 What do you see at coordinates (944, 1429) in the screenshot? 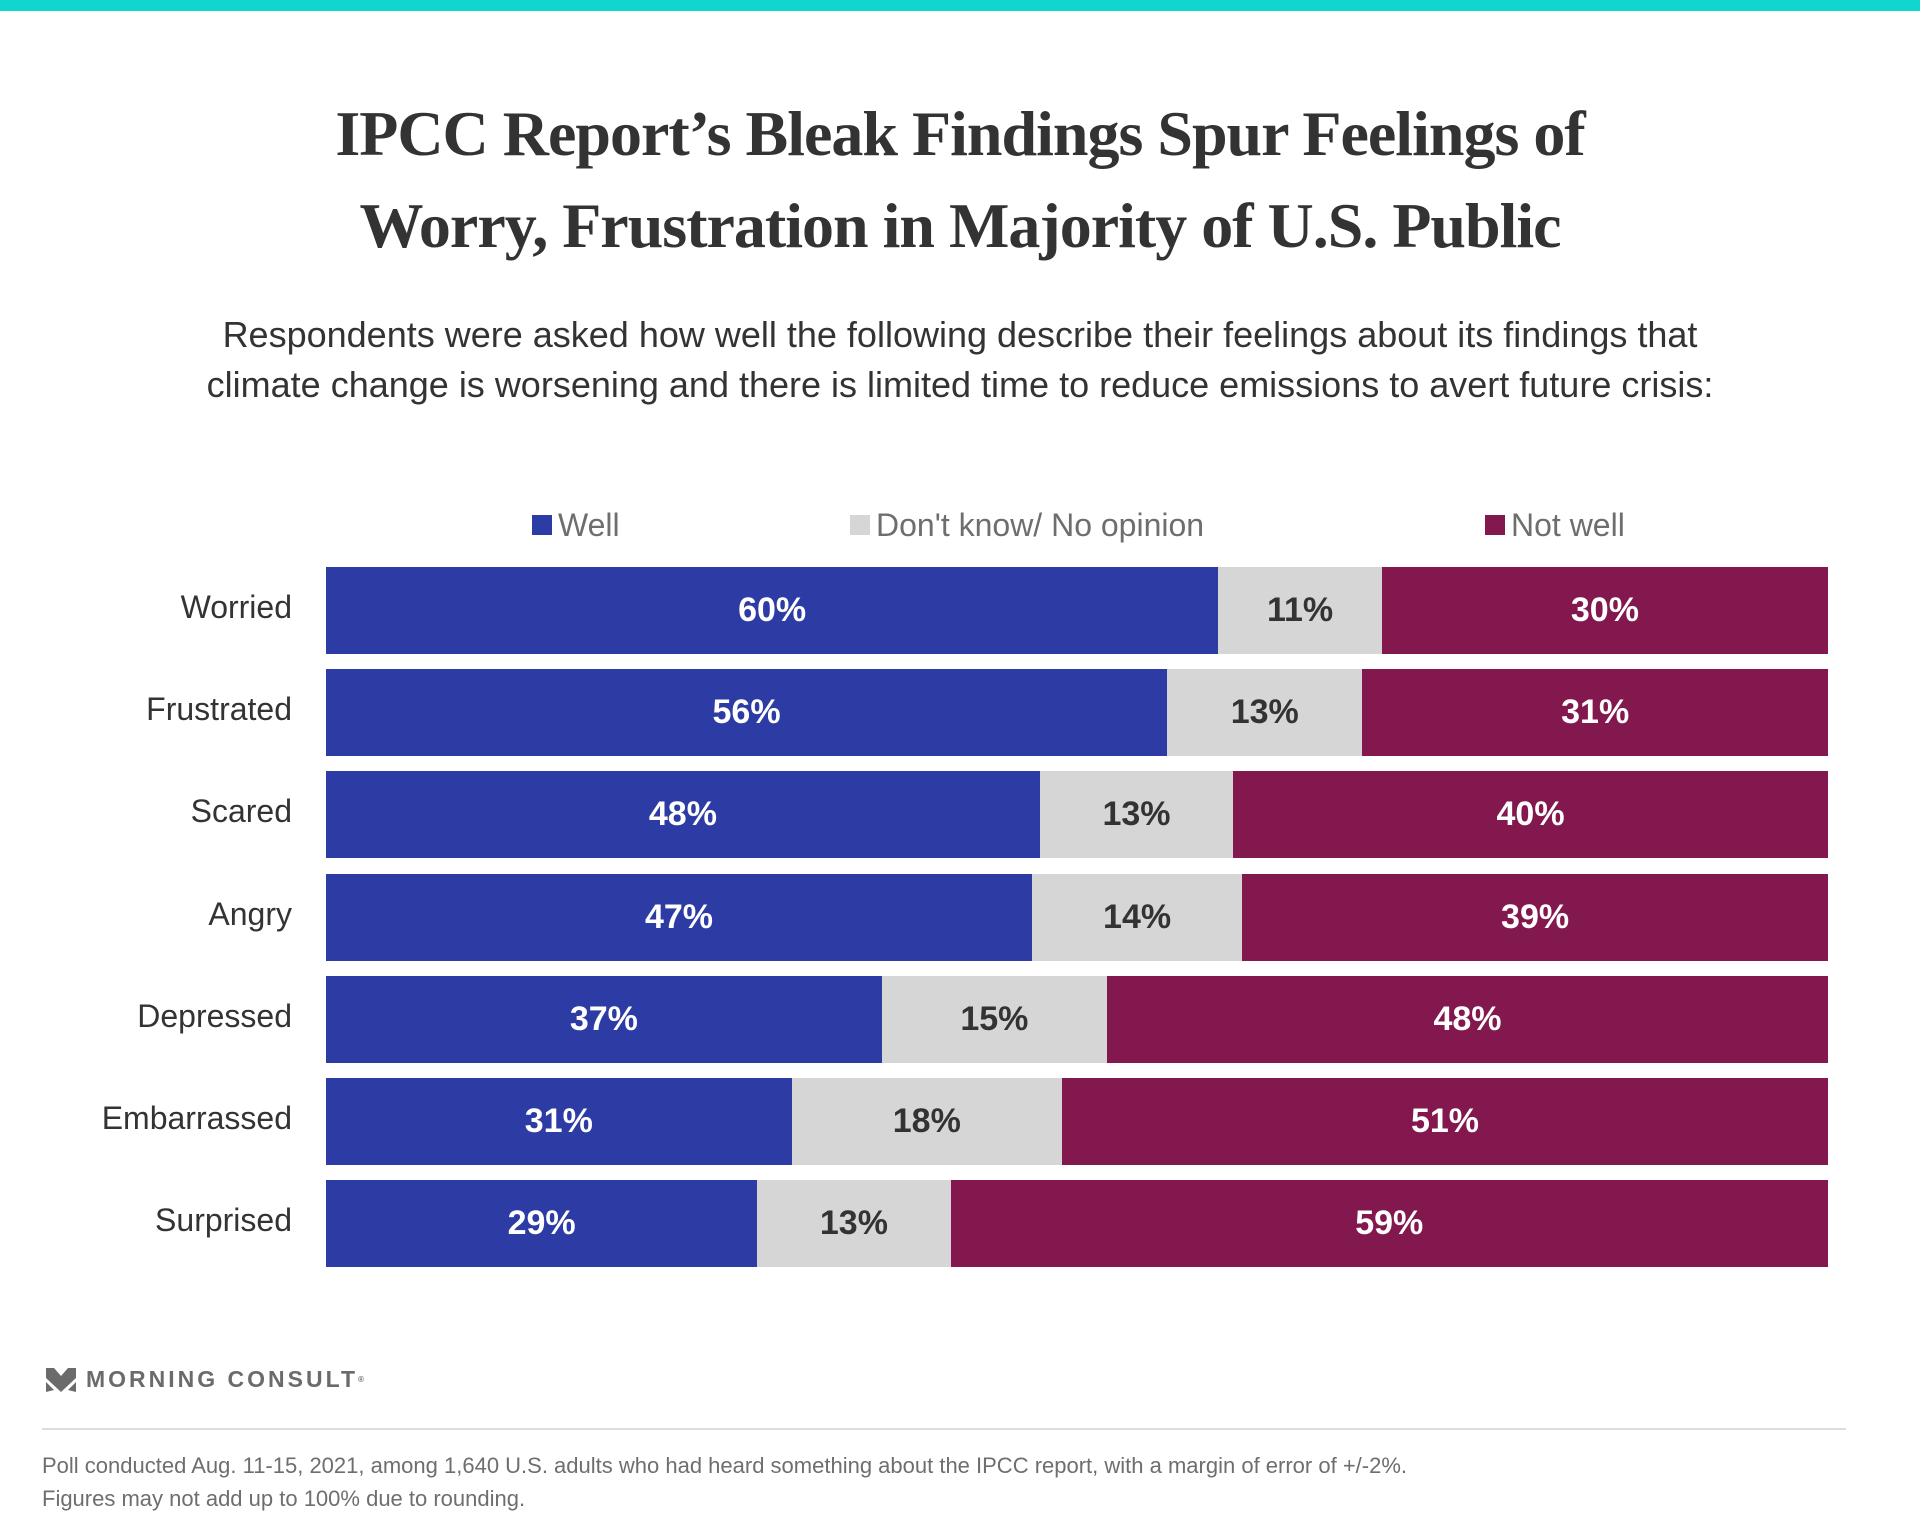
I see `footer-divider` at bounding box center [944, 1429].